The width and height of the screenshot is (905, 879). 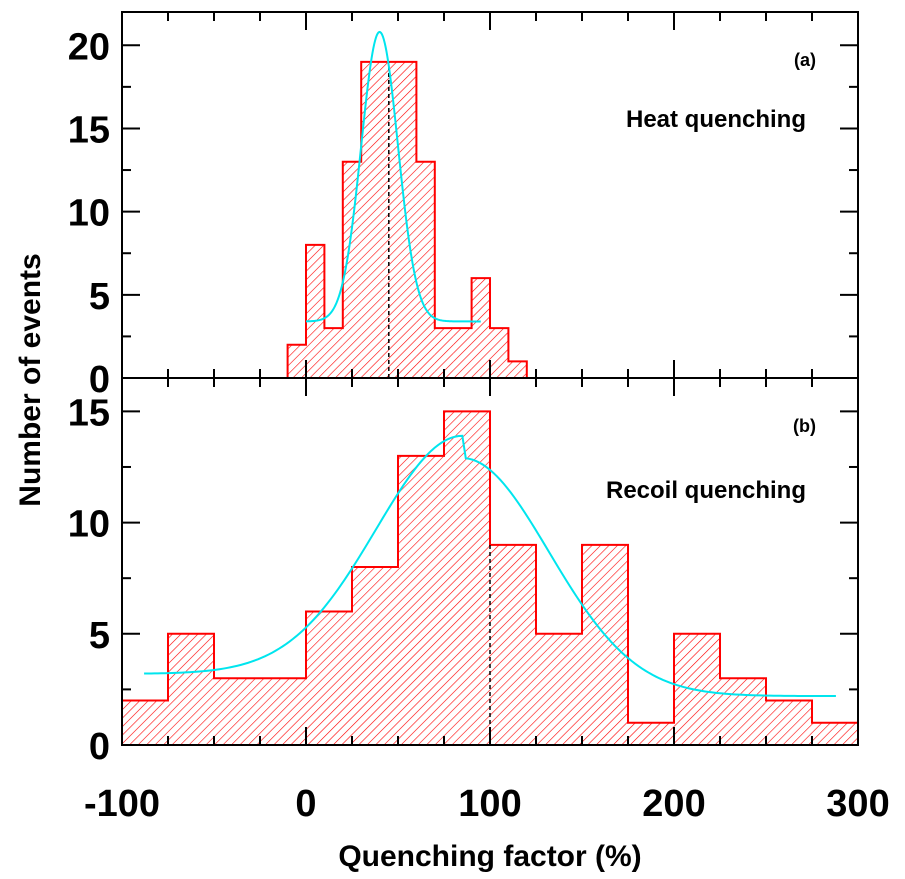 I want to click on x-tick-label-3: 200, so click(x=673, y=804).